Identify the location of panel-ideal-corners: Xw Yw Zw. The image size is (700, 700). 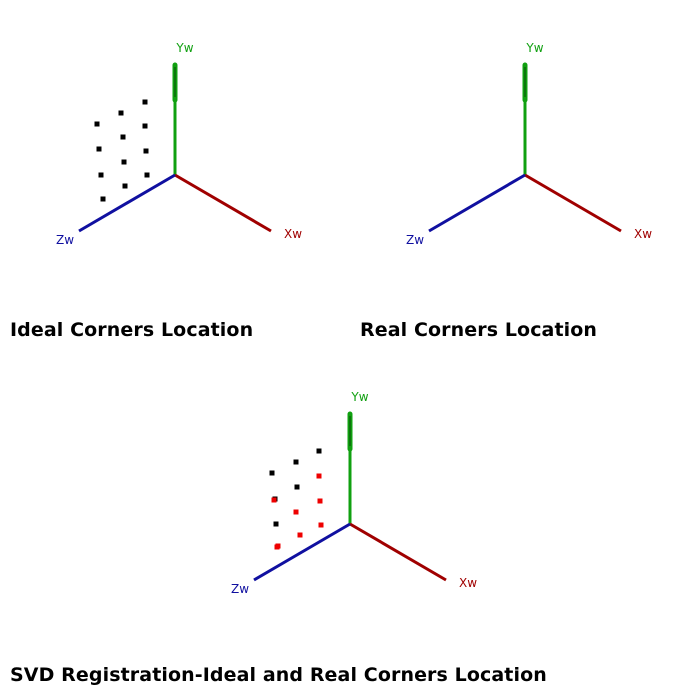
(179, 144).